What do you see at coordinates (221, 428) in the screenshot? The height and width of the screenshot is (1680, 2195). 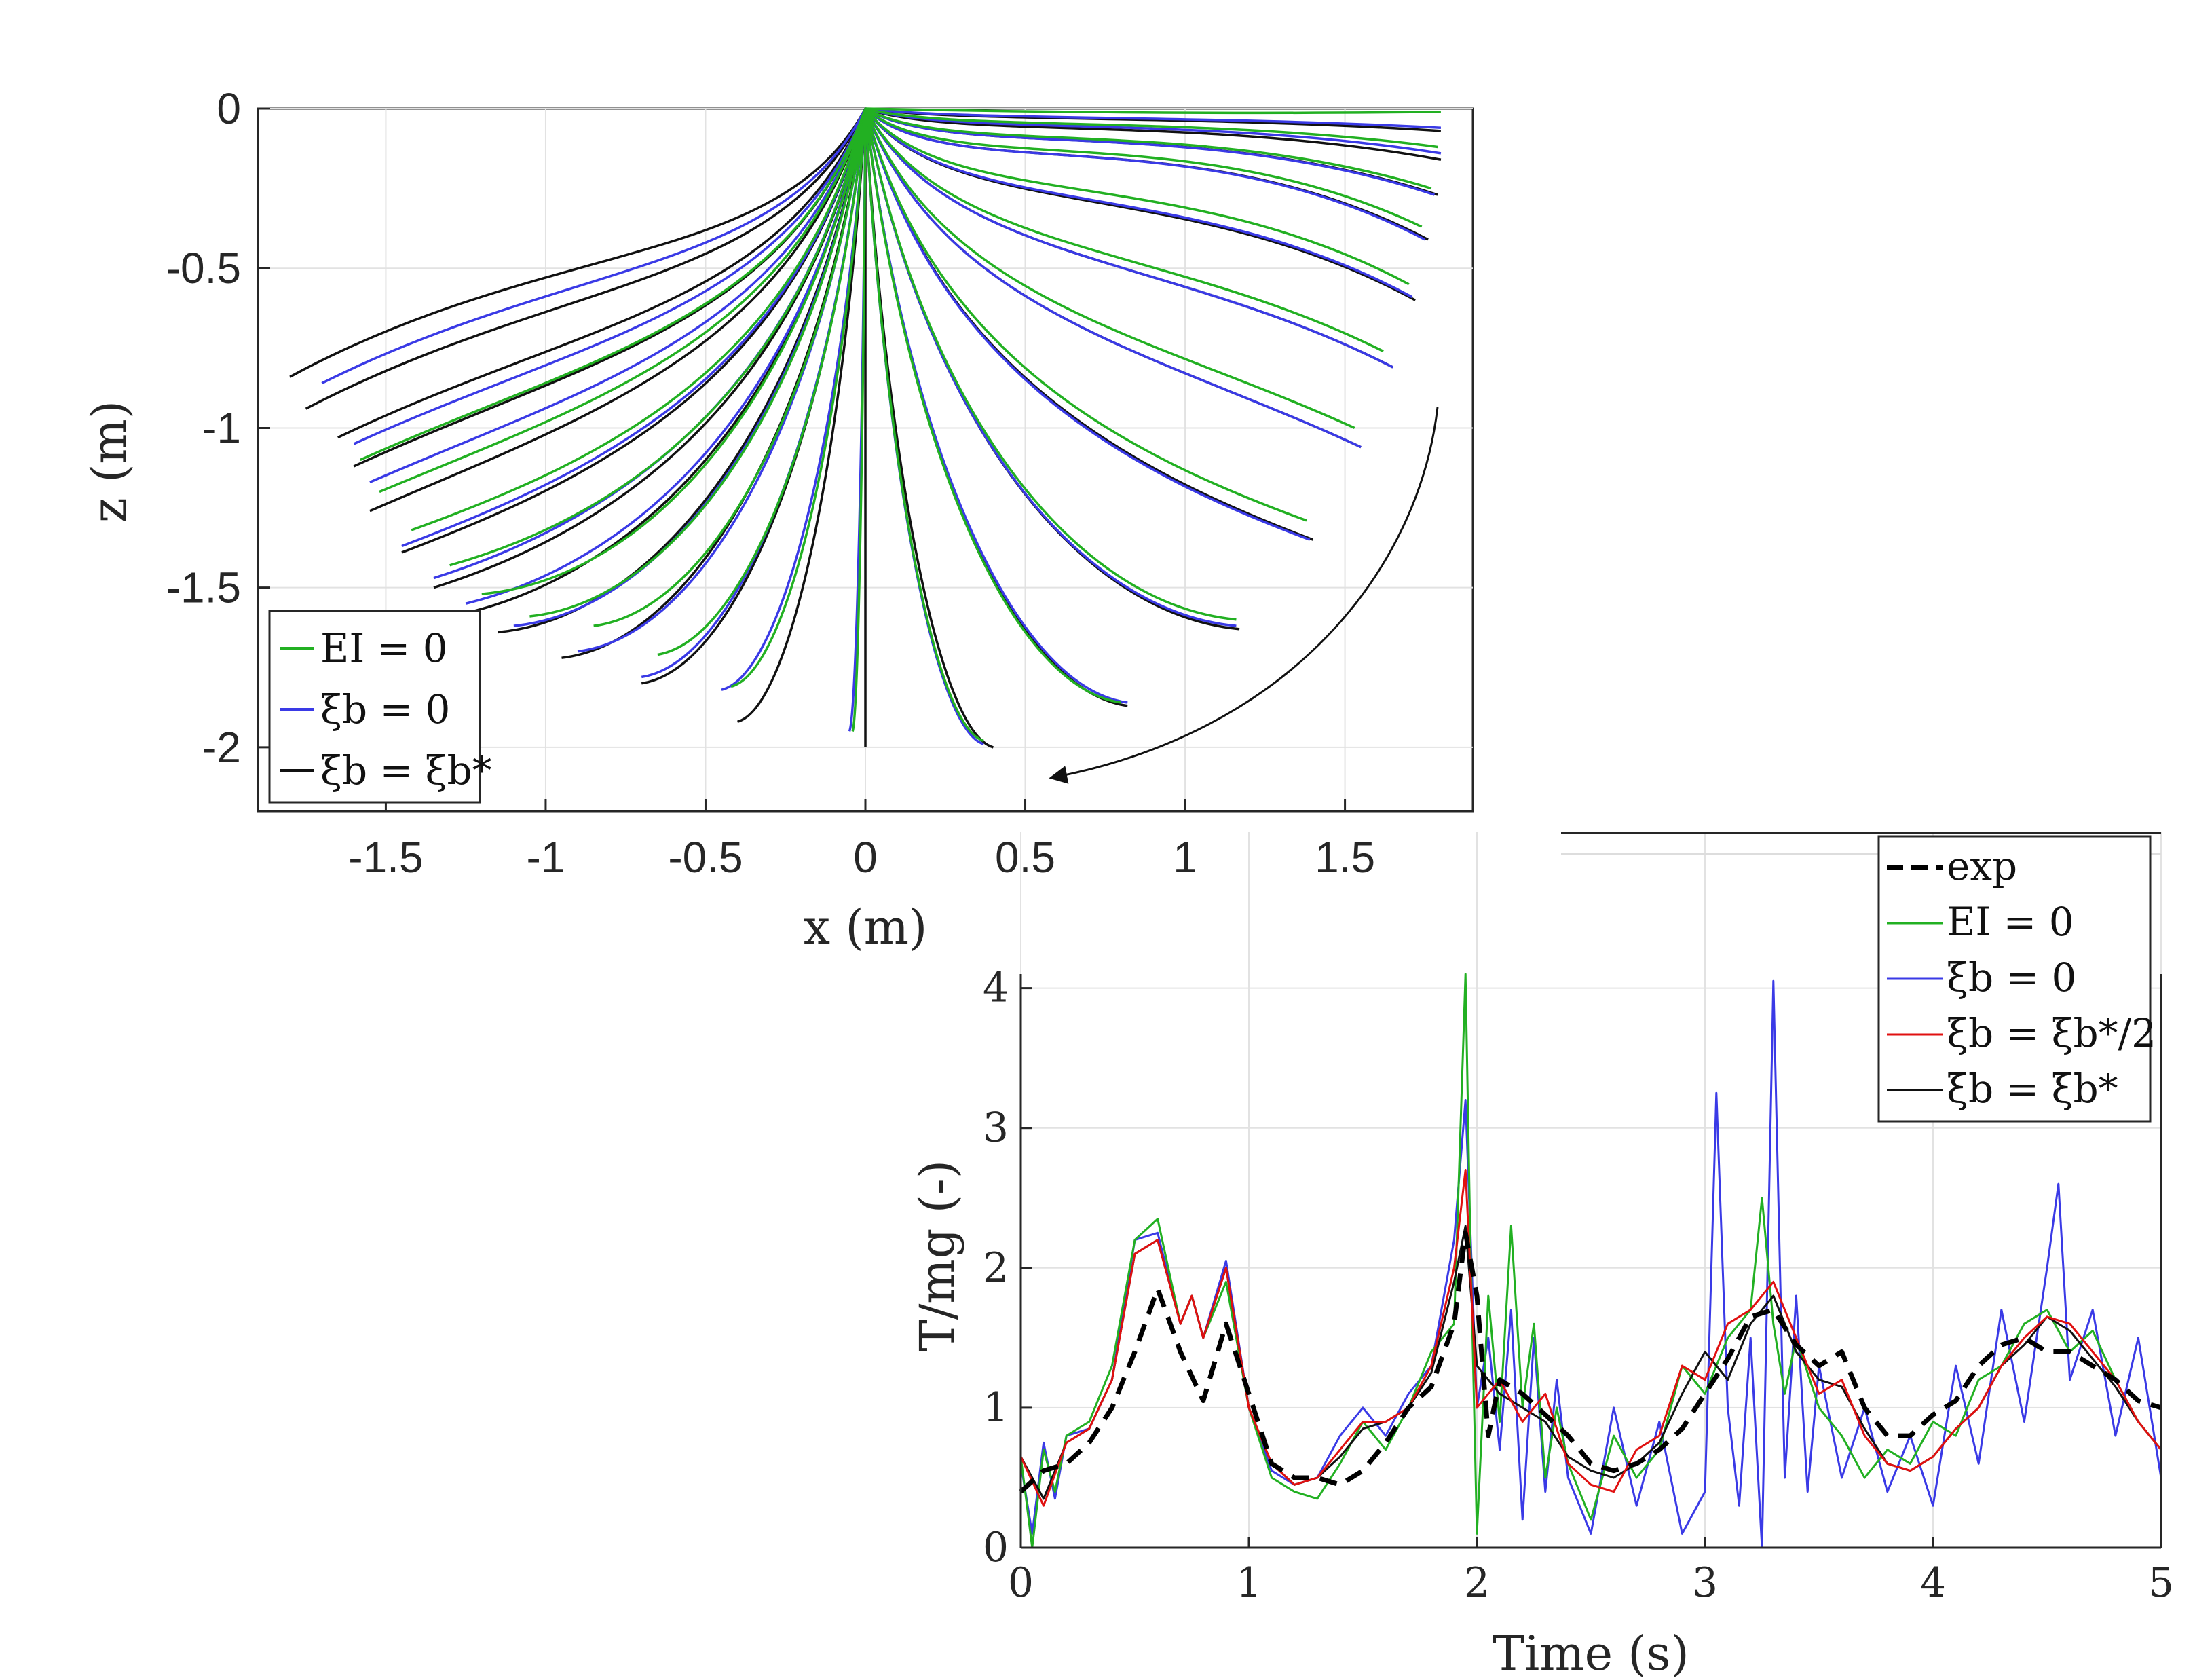 I see `plot1-y-tick-label: -1` at bounding box center [221, 428].